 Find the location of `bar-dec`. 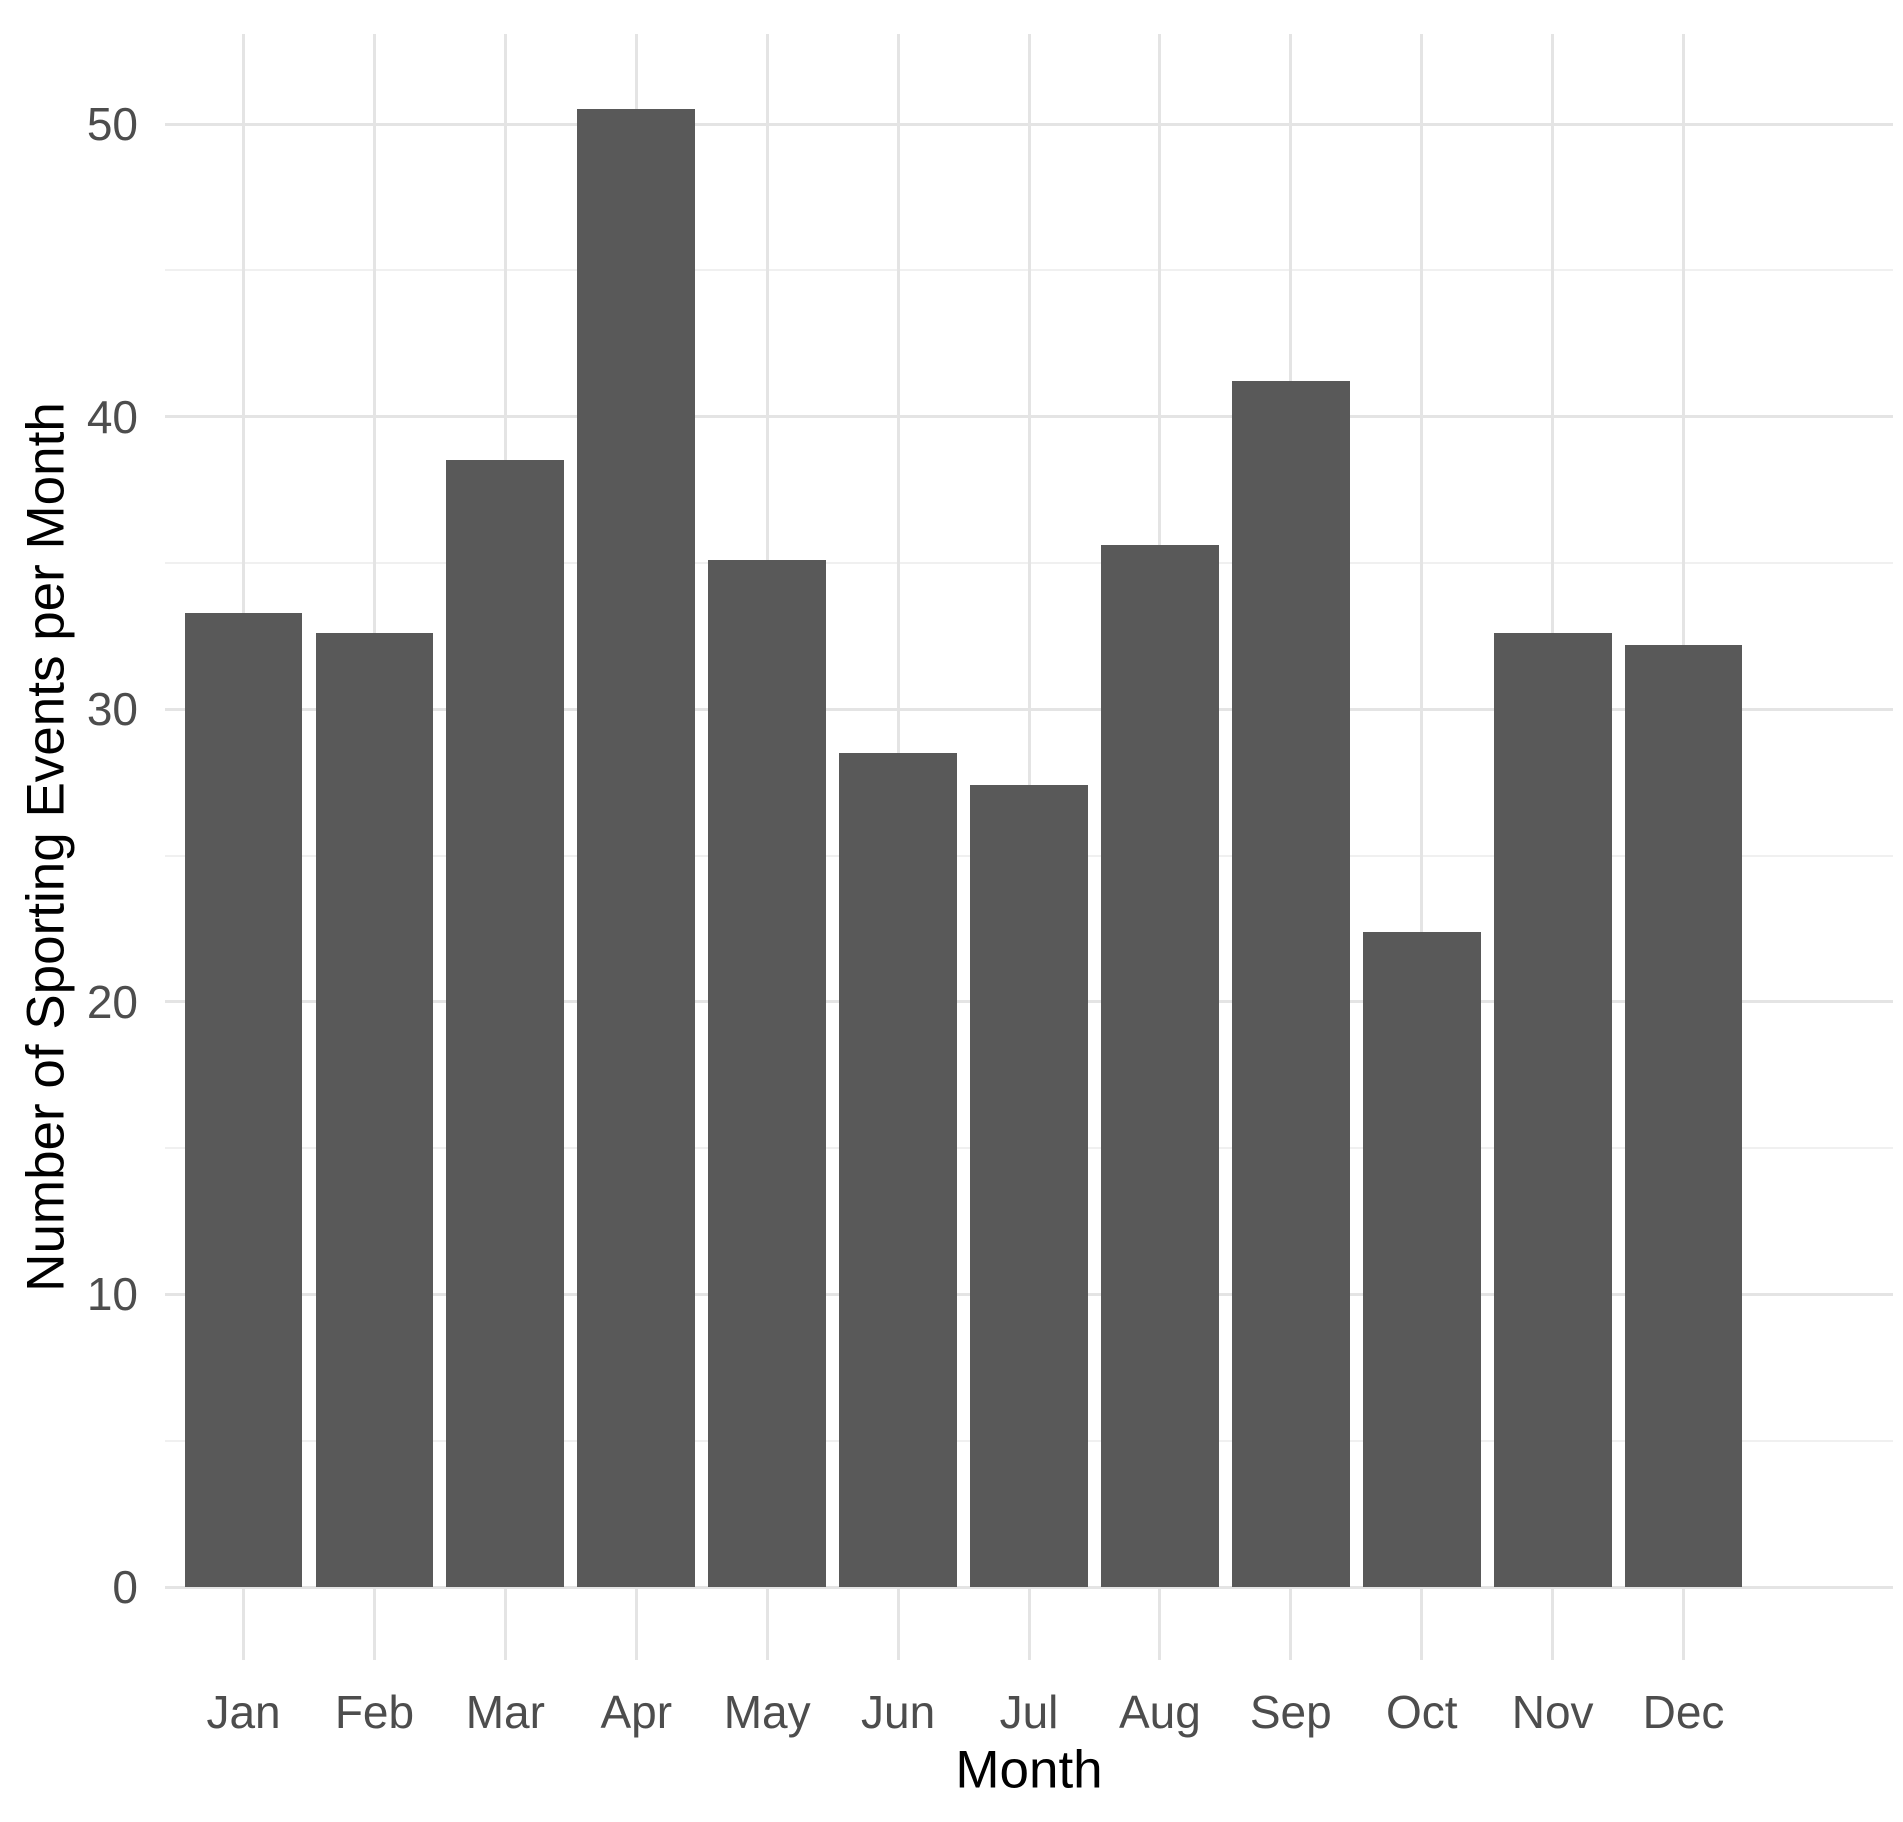

bar-dec is located at coordinates (1683, 1115).